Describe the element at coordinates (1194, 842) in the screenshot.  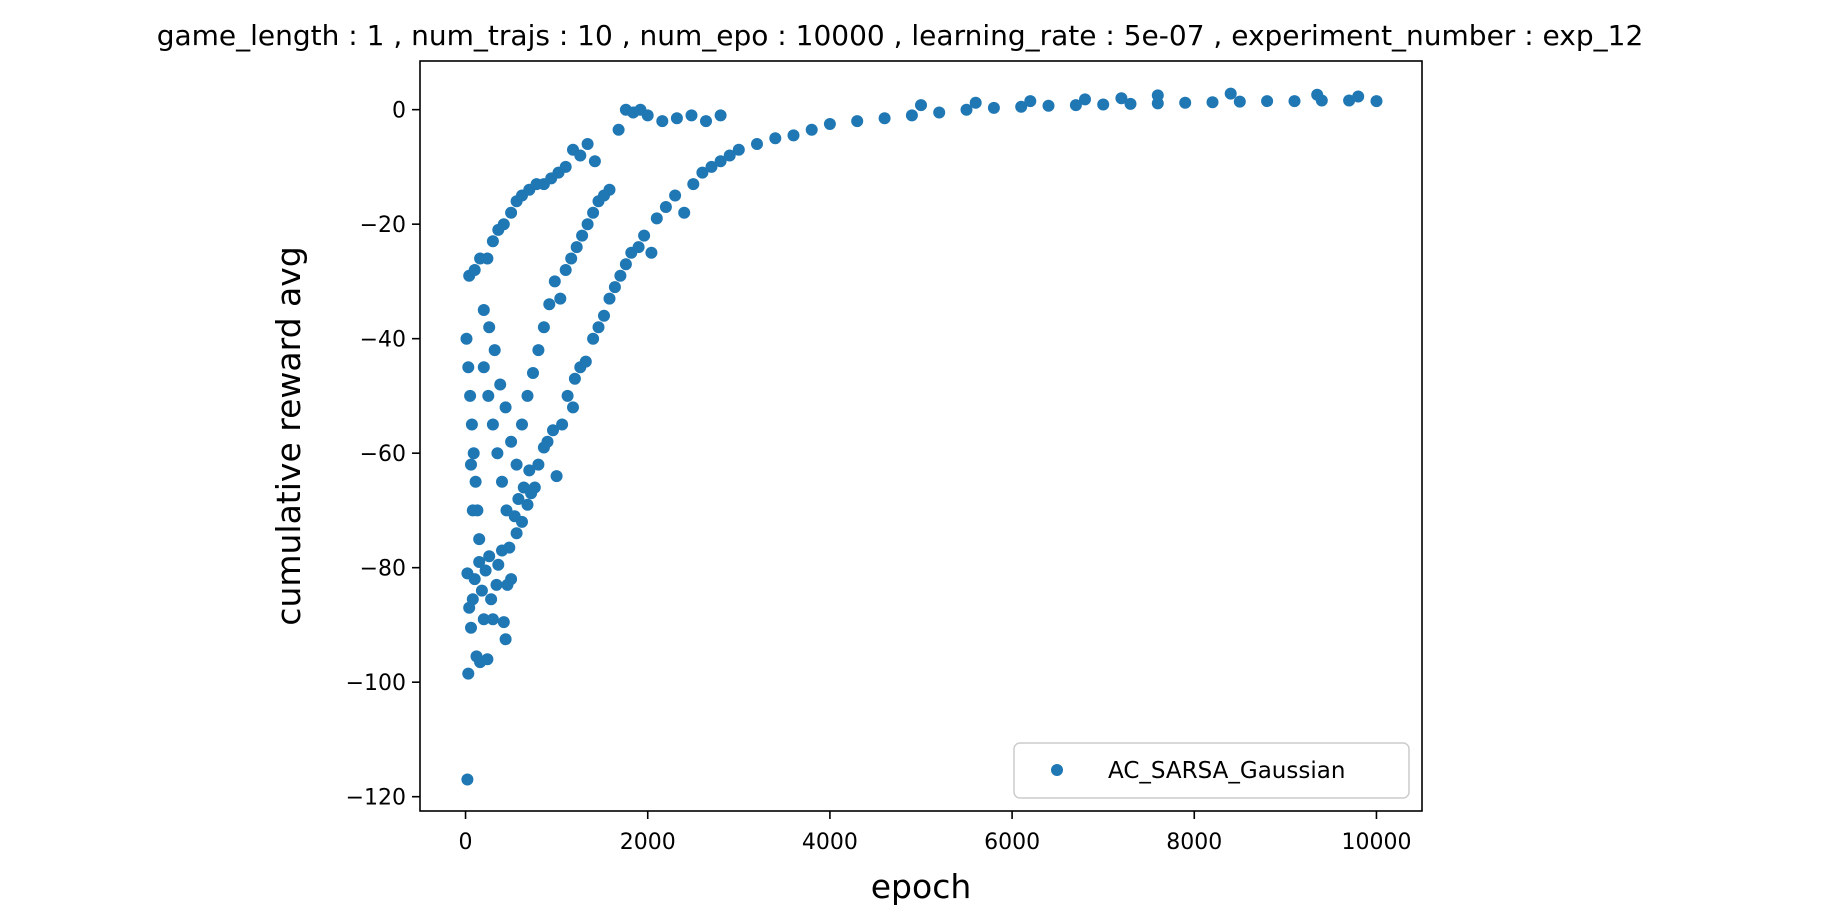
I see `x-tick-label: 8000` at that location.